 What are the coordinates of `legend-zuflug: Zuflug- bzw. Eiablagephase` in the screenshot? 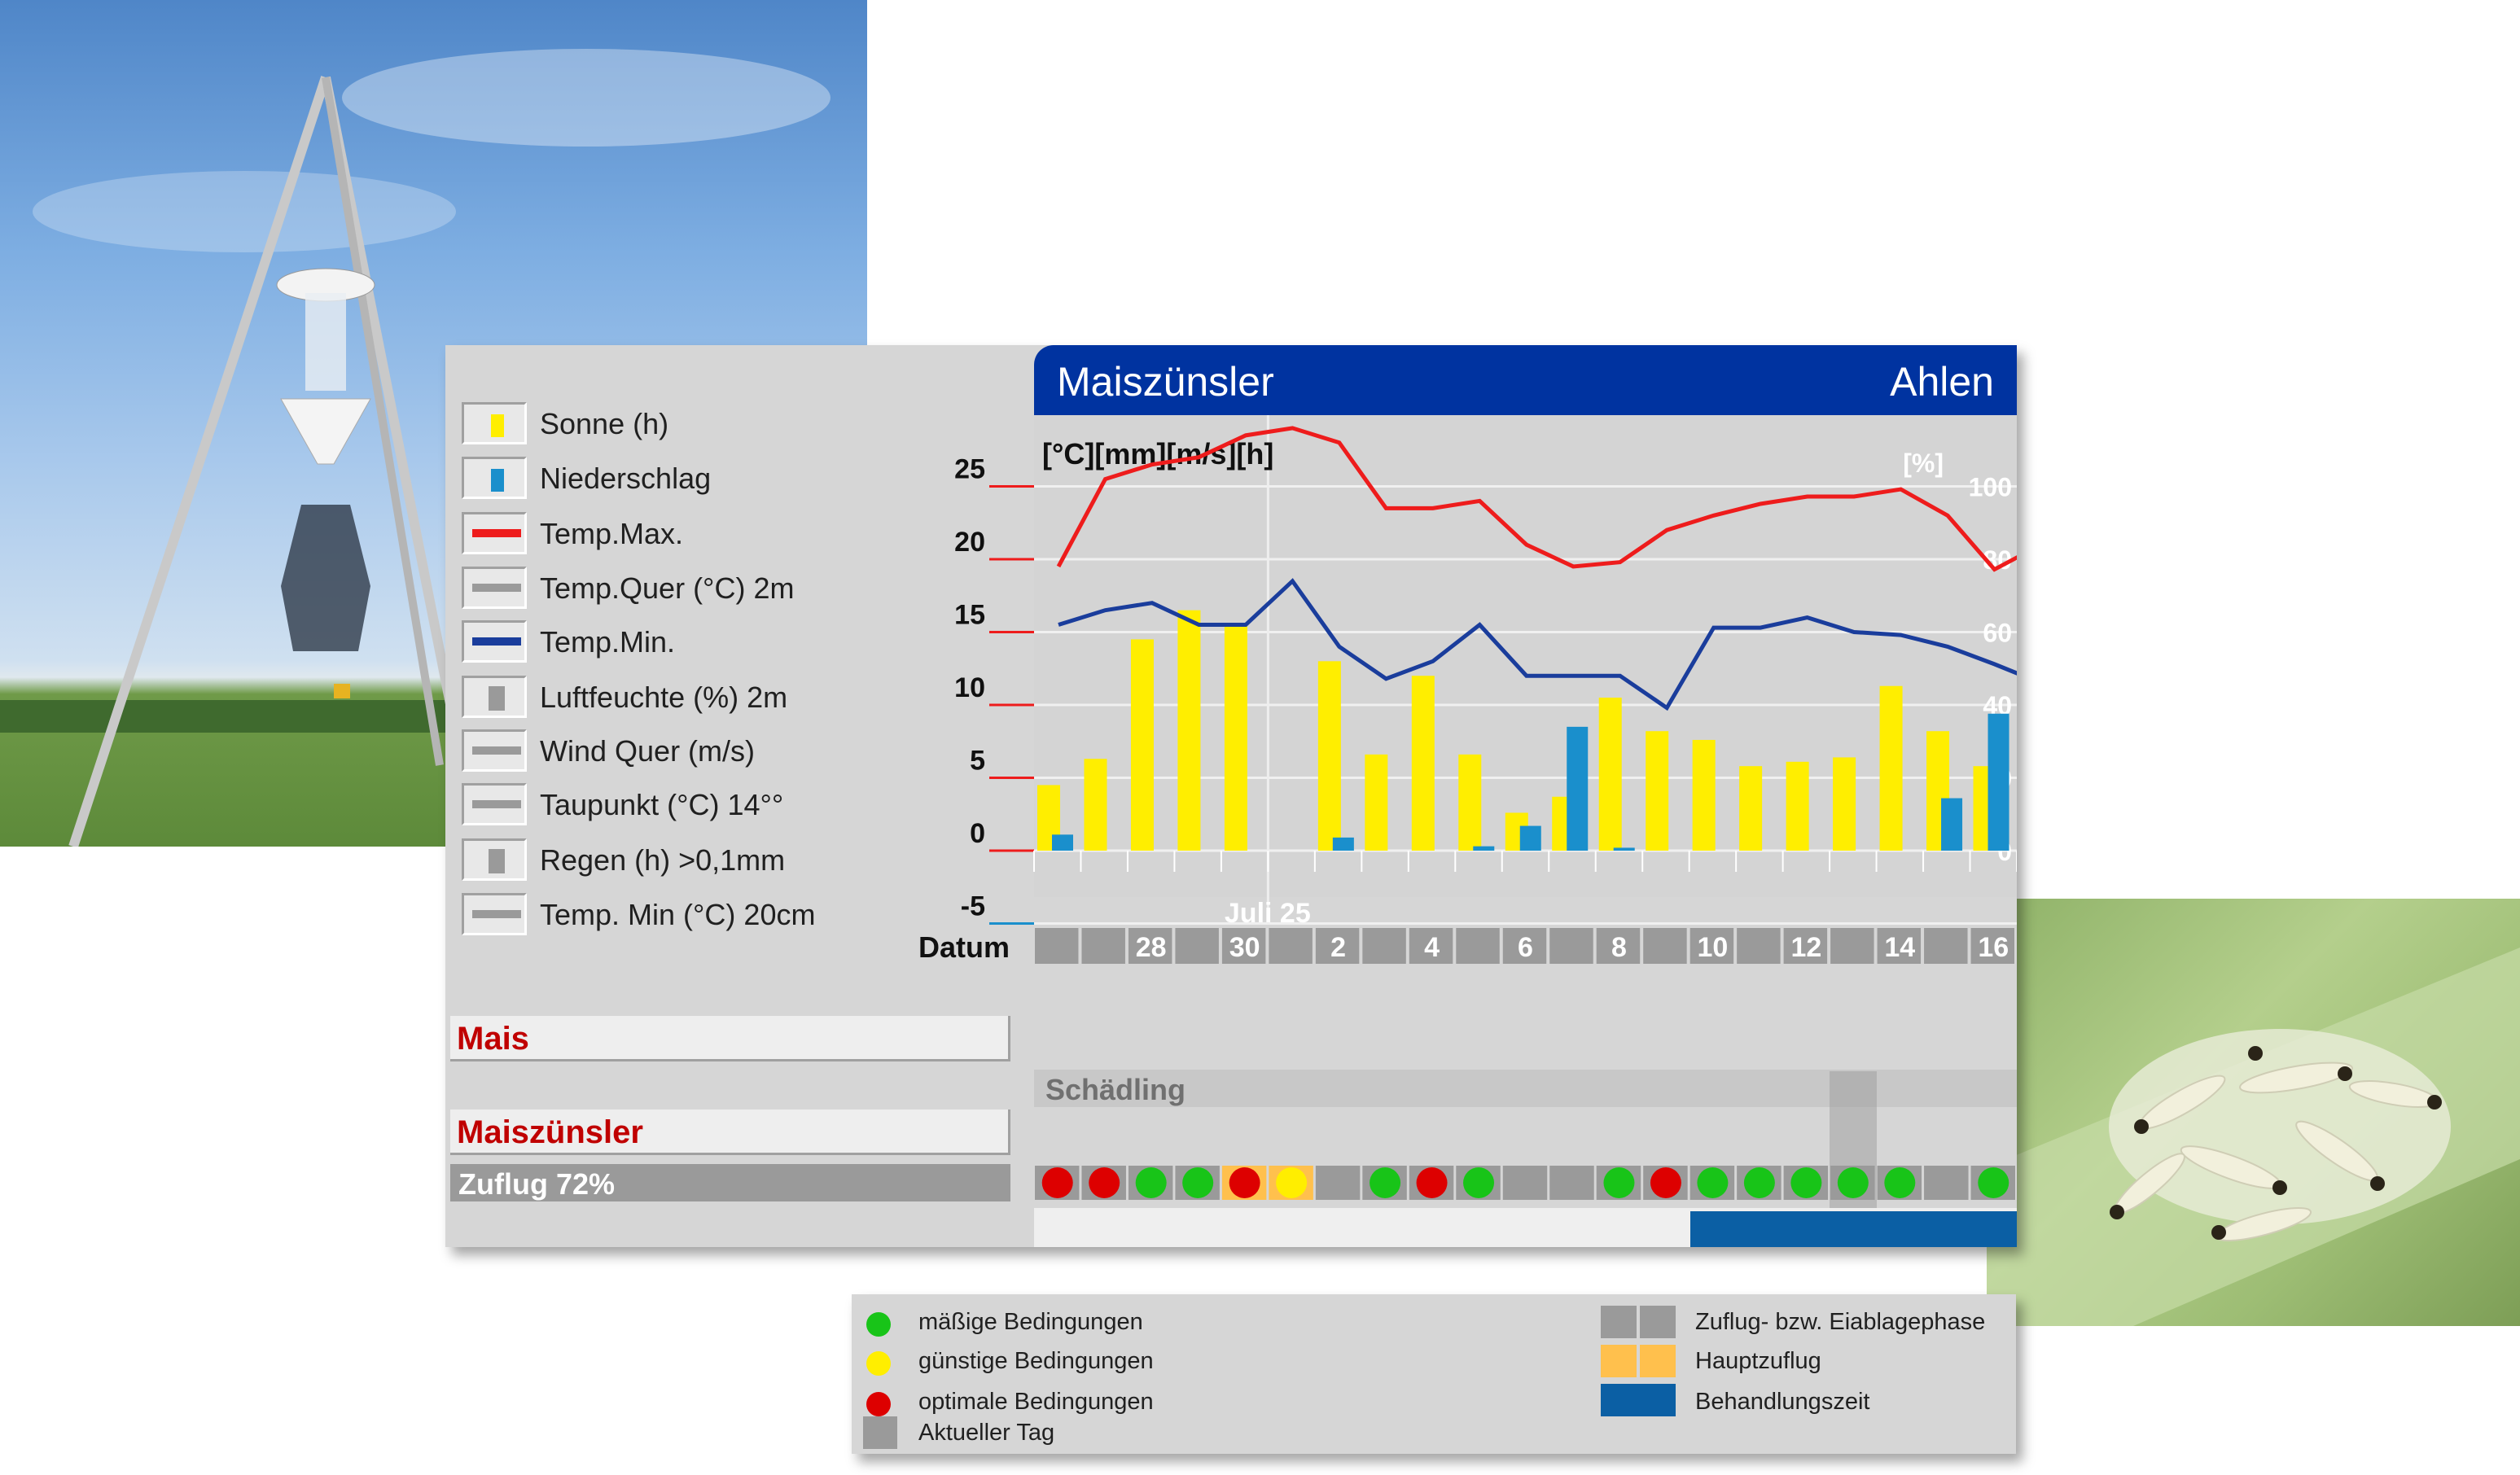 It's located at (1841, 1322).